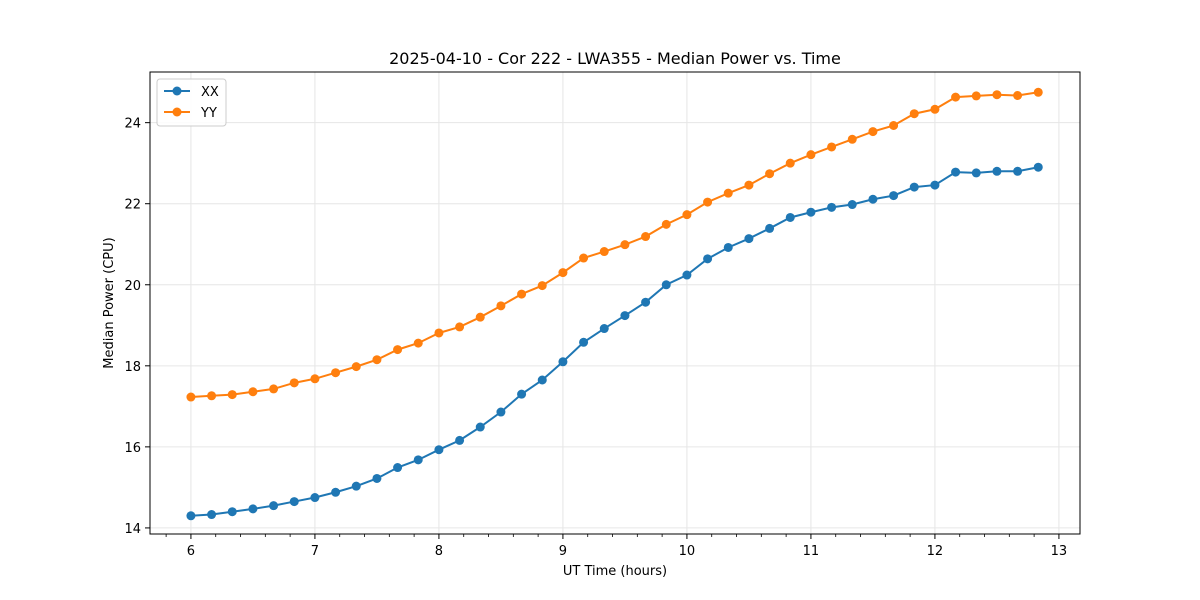 Image resolution: width=1200 pixels, height=600 pixels. What do you see at coordinates (811, 551) in the screenshot?
I see `x-tick-label: 11` at bounding box center [811, 551].